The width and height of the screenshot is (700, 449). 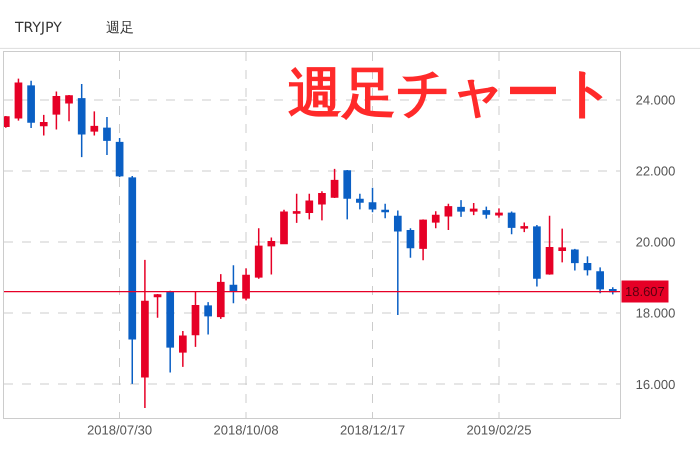 I want to click on chart-title: 週足チャート, so click(x=451, y=92).